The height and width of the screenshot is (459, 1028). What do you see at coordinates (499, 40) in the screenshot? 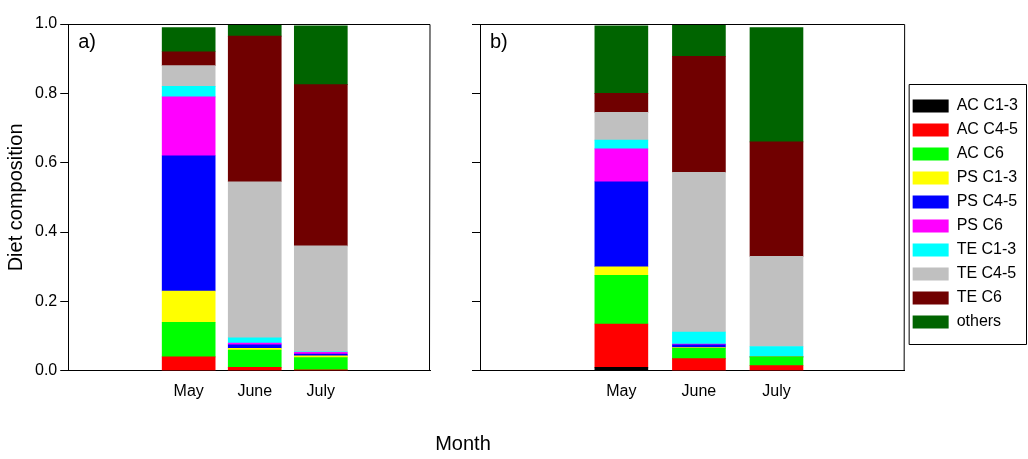
I see `text: b)` at bounding box center [499, 40].